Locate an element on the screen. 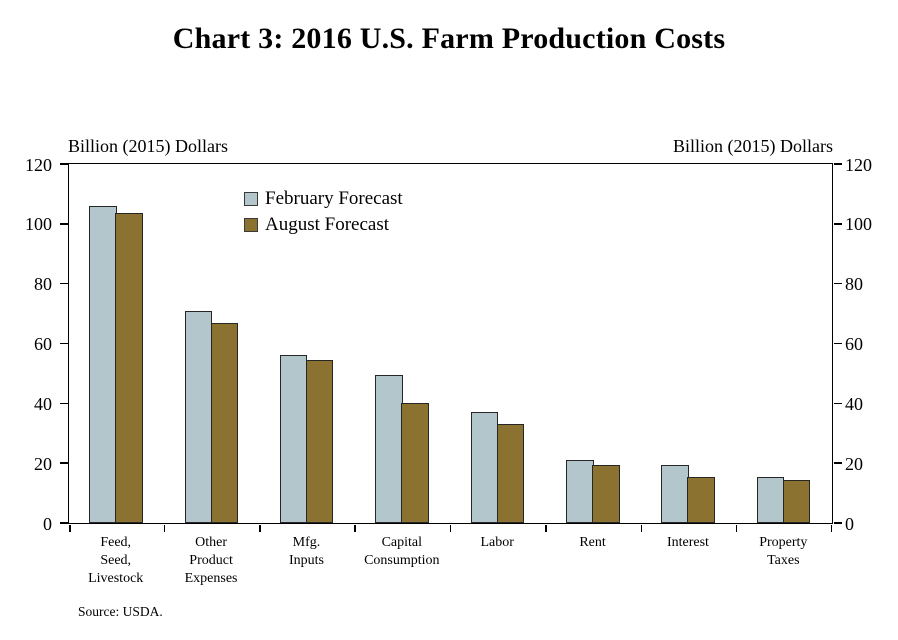  x-category-label-5: Rent is located at coordinates (592, 542).